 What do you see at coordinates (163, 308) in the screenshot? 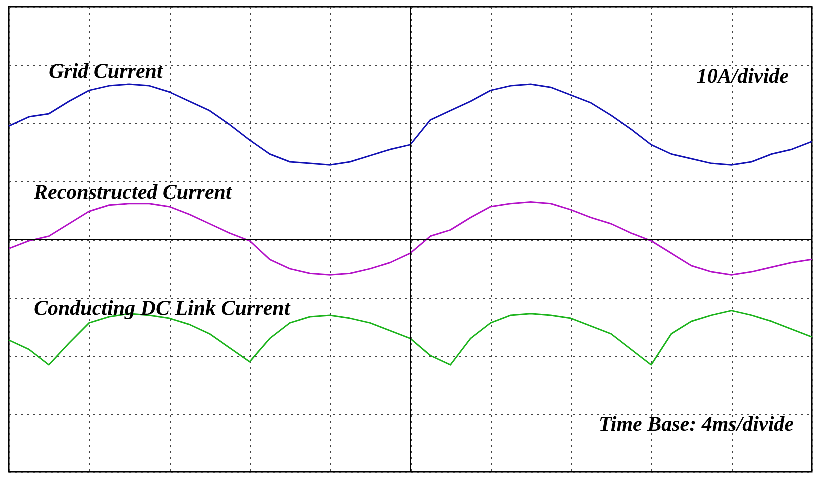
I see `series-label: Conducting DC Link Current` at bounding box center [163, 308].